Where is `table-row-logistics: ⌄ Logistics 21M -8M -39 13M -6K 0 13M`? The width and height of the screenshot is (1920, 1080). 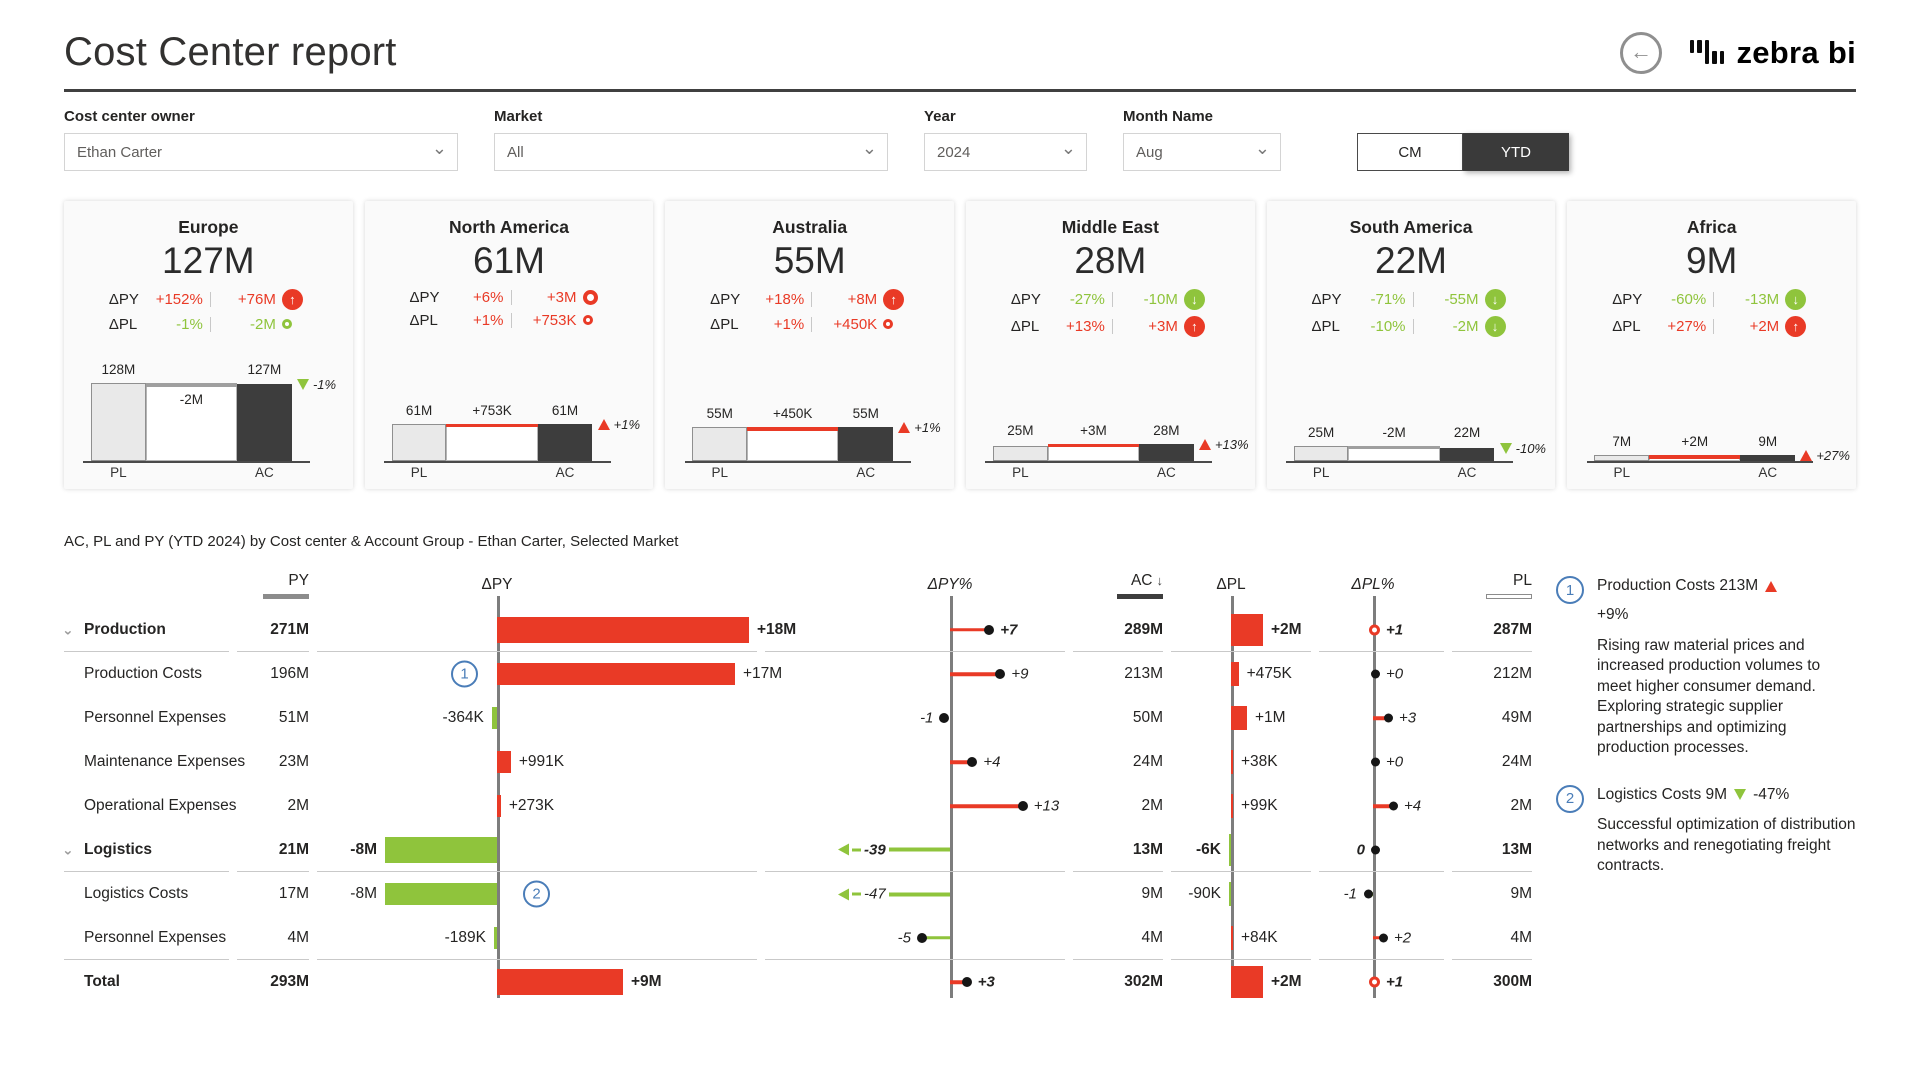
table-row-logistics: ⌄ Logistics 21M -8M -39 13M -6K 0 13M is located at coordinates (797, 850).